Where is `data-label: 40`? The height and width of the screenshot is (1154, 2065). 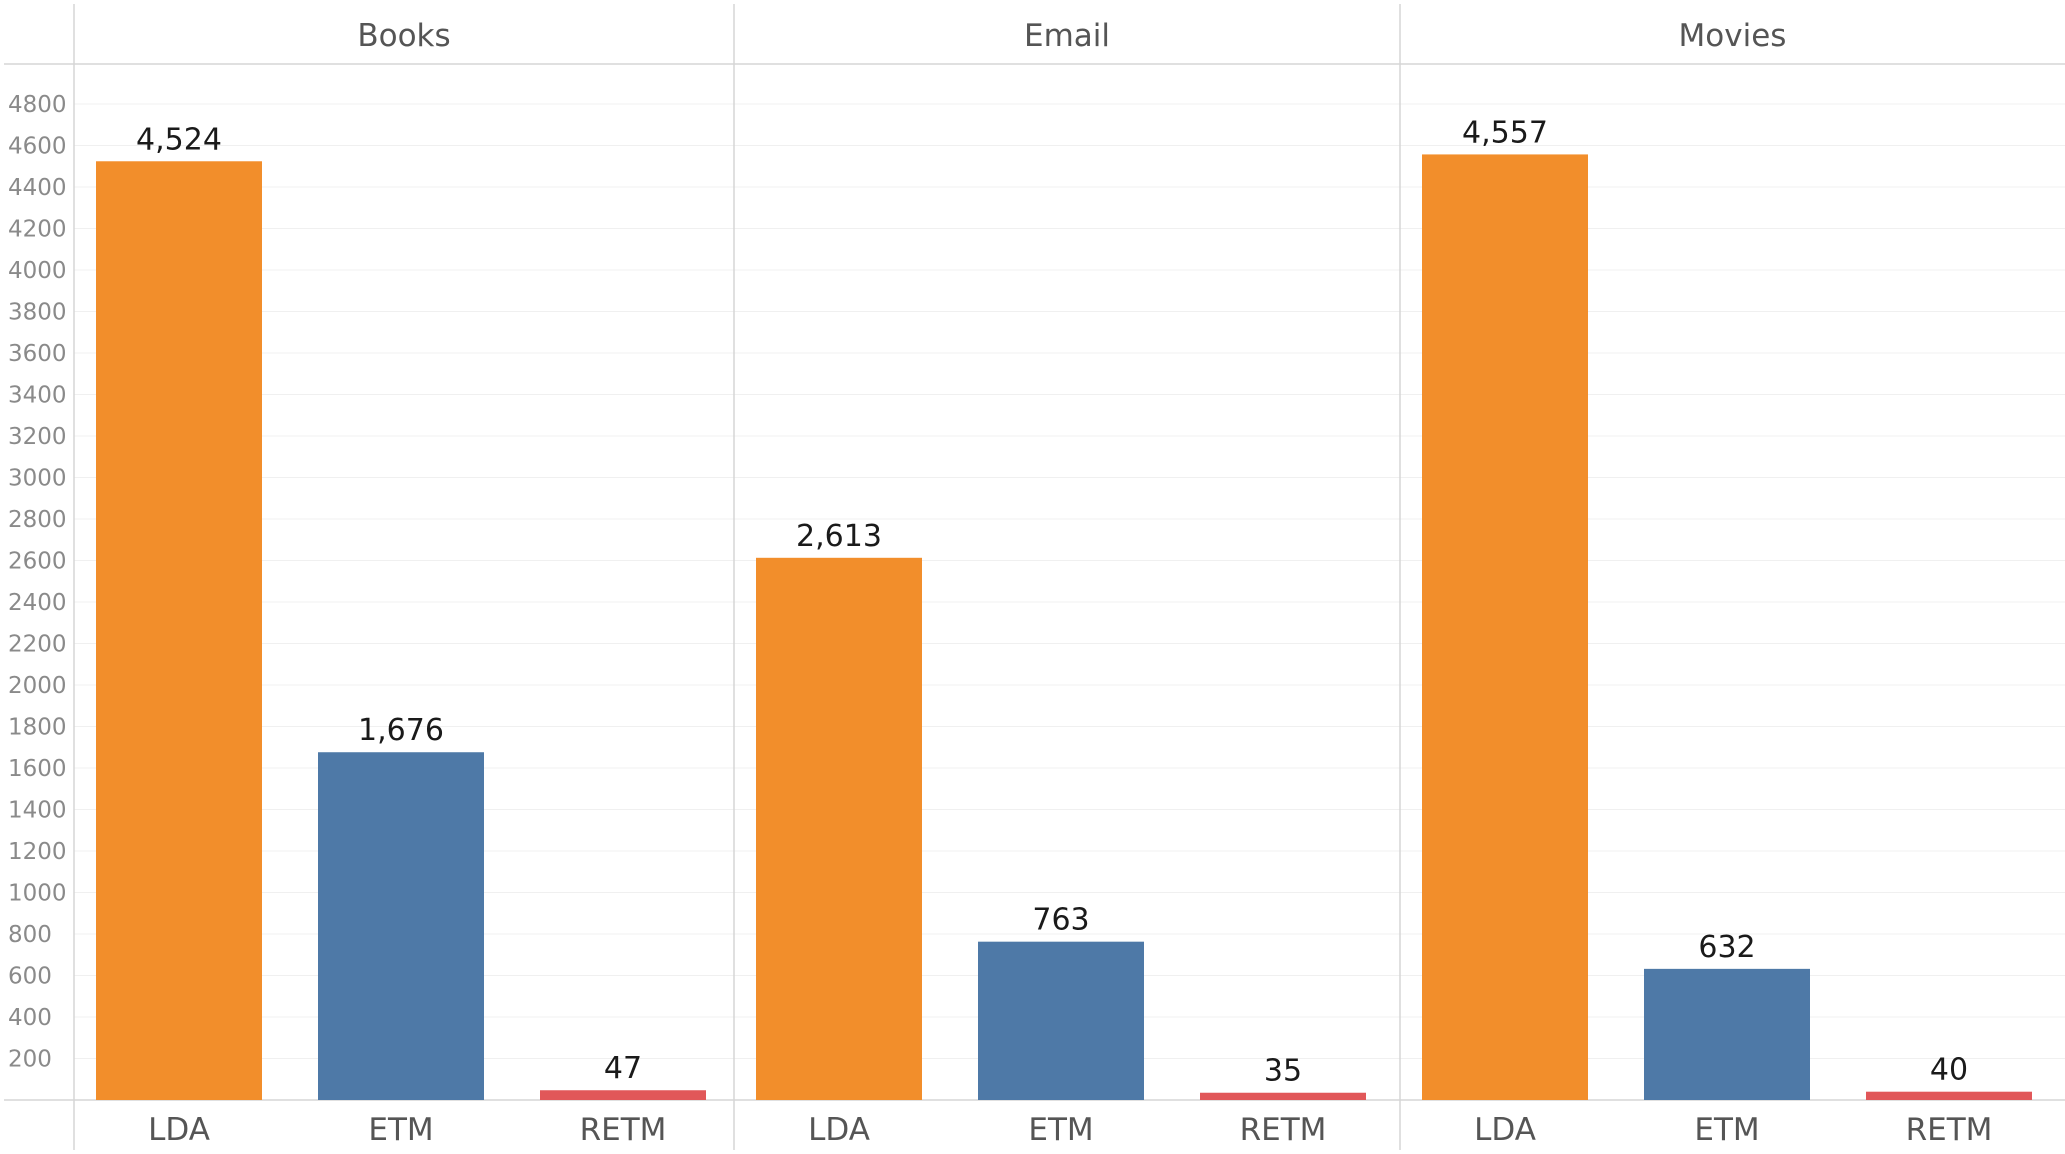
data-label: 40 is located at coordinates (1949, 1070).